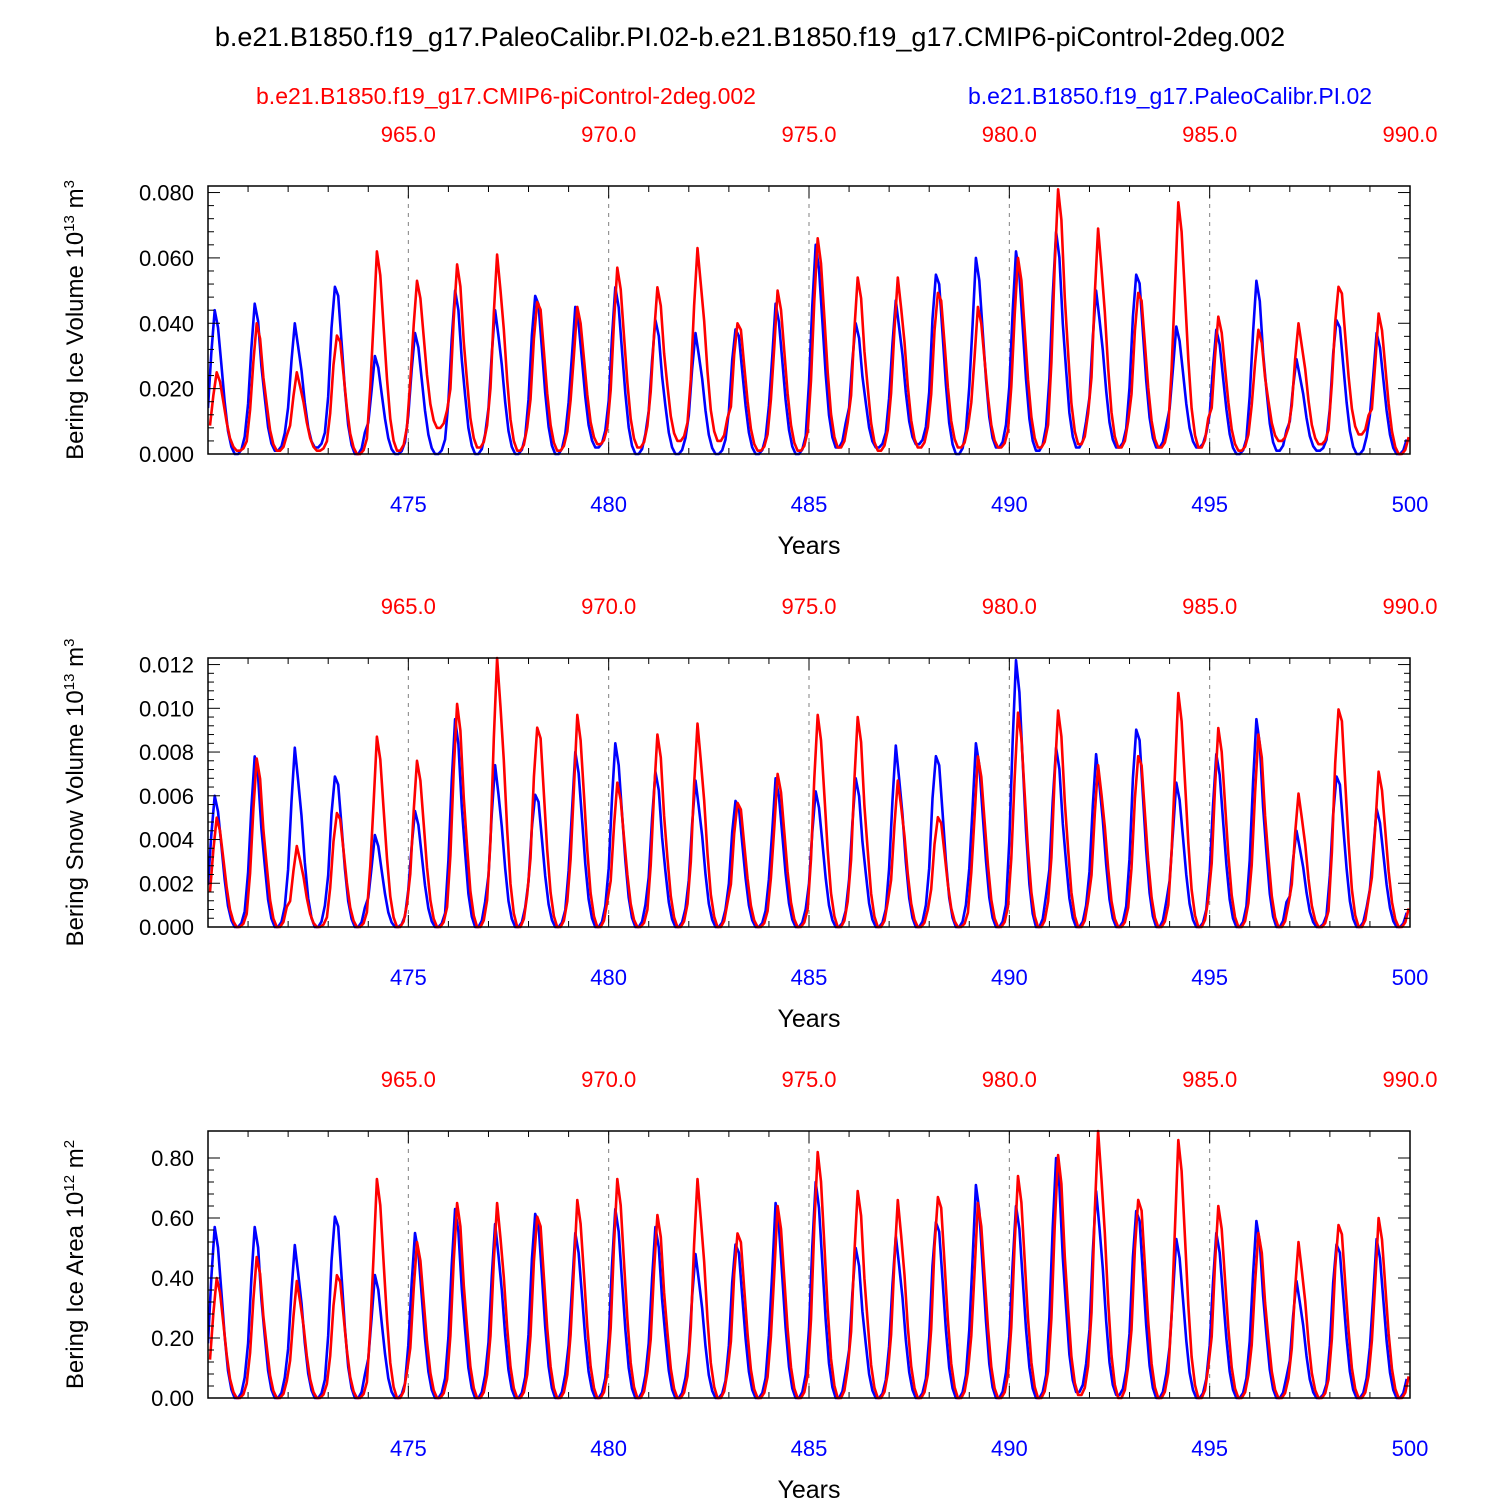  Describe the element at coordinates (166, 840) in the screenshot. I see `y-tick-label: 0.004` at that location.